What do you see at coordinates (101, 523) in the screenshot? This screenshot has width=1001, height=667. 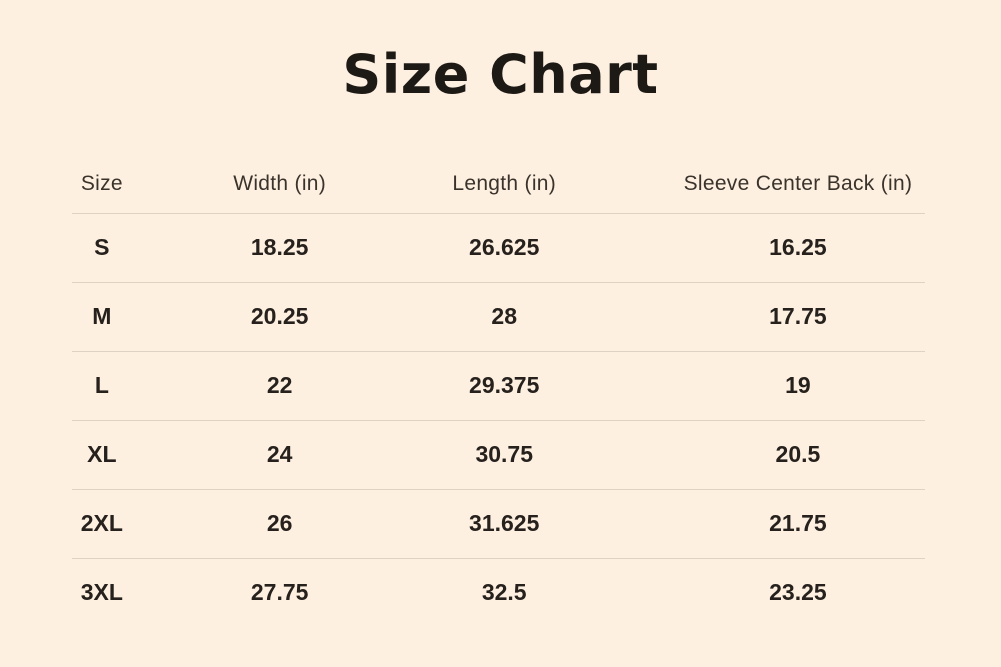 I see `size-label: 2XL` at bounding box center [101, 523].